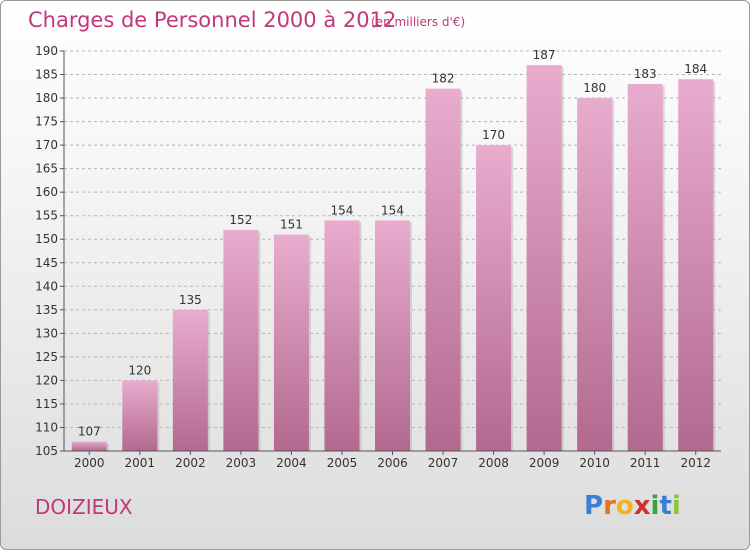  Describe the element at coordinates (46, 310) in the screenshot. I see `y-tick-label: 135` at that location.